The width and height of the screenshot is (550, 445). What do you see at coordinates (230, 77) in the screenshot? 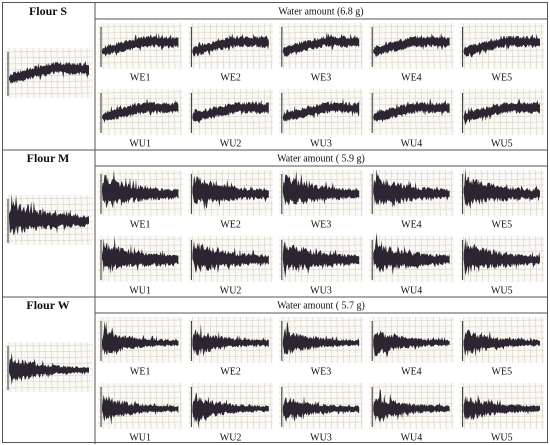
I see `sample-label: WE2` at bounding box center [230, 77].